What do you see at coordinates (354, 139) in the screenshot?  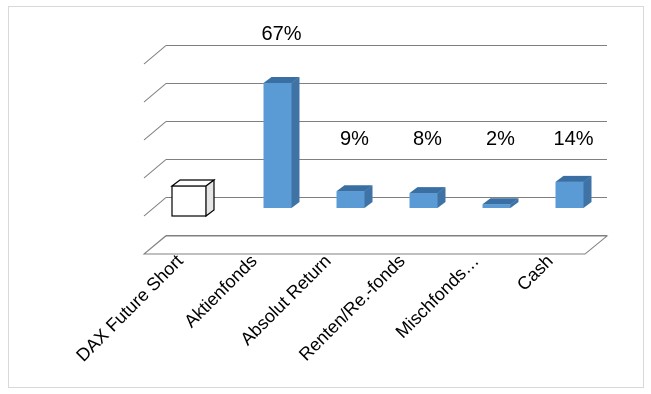 I see `data-label: 9%` at bounding box center [354, 139].